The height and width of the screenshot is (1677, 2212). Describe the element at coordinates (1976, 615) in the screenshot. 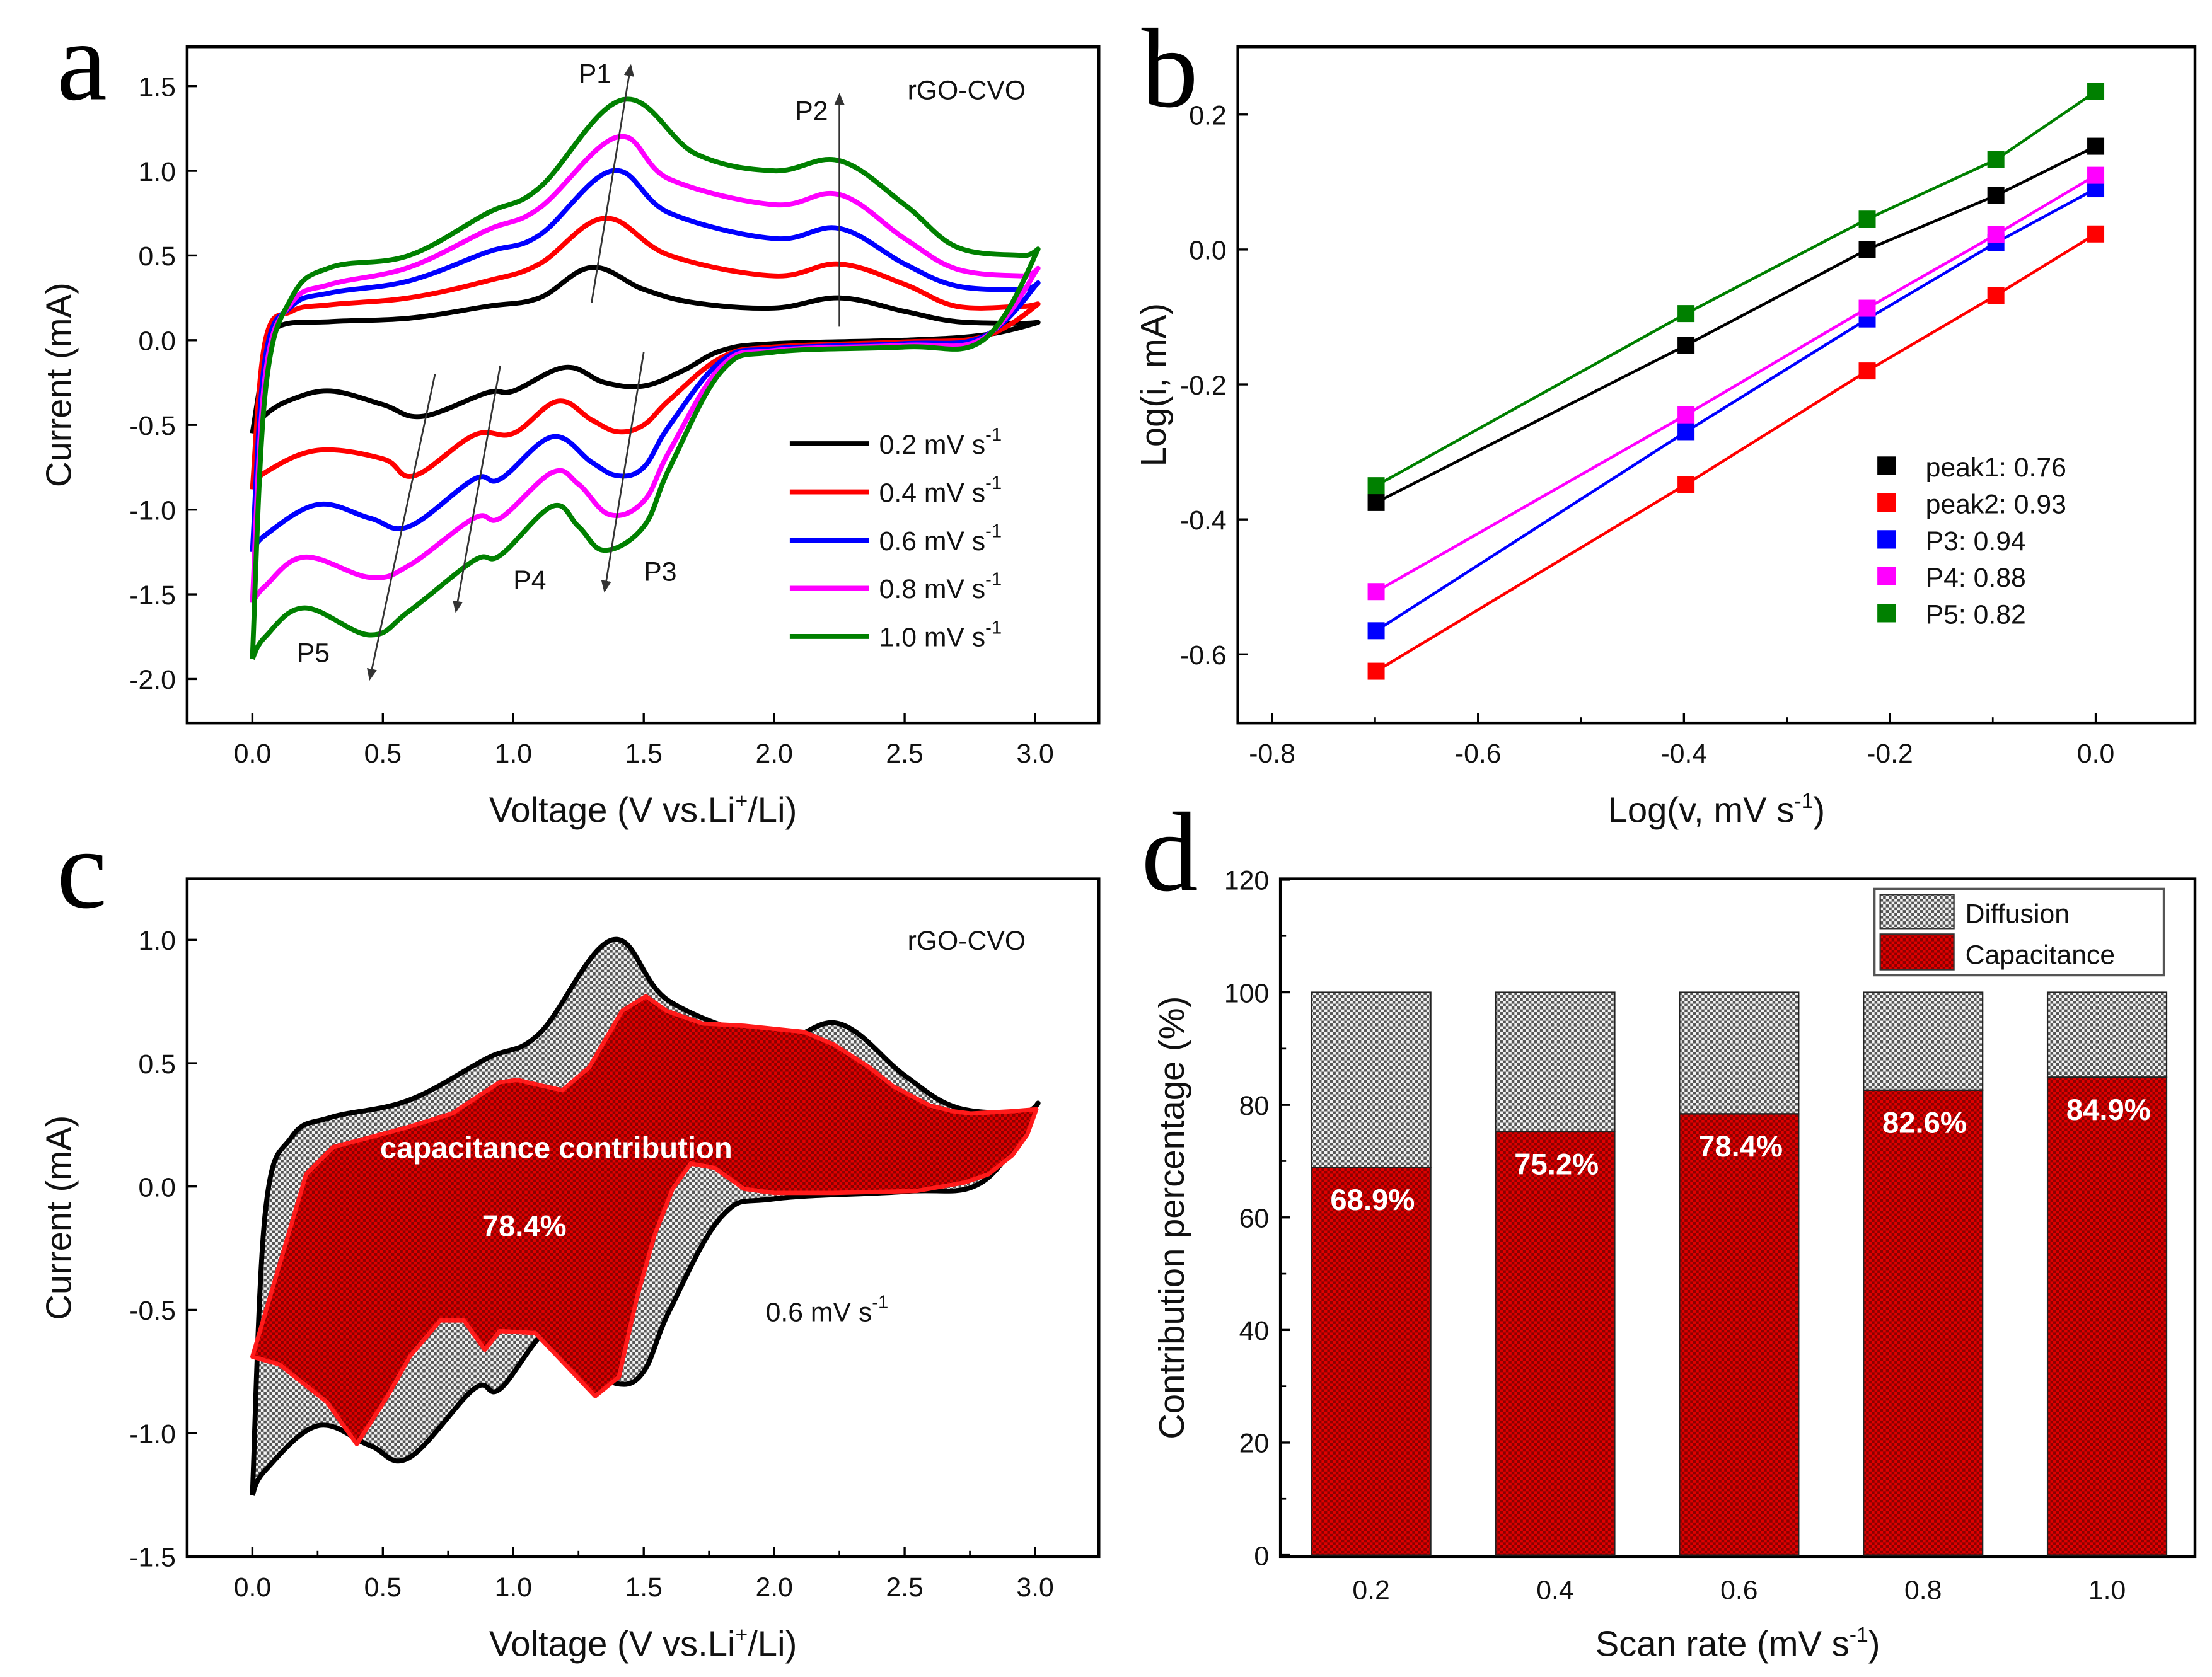

I see `legend-label: P5: 0.82` at that location.